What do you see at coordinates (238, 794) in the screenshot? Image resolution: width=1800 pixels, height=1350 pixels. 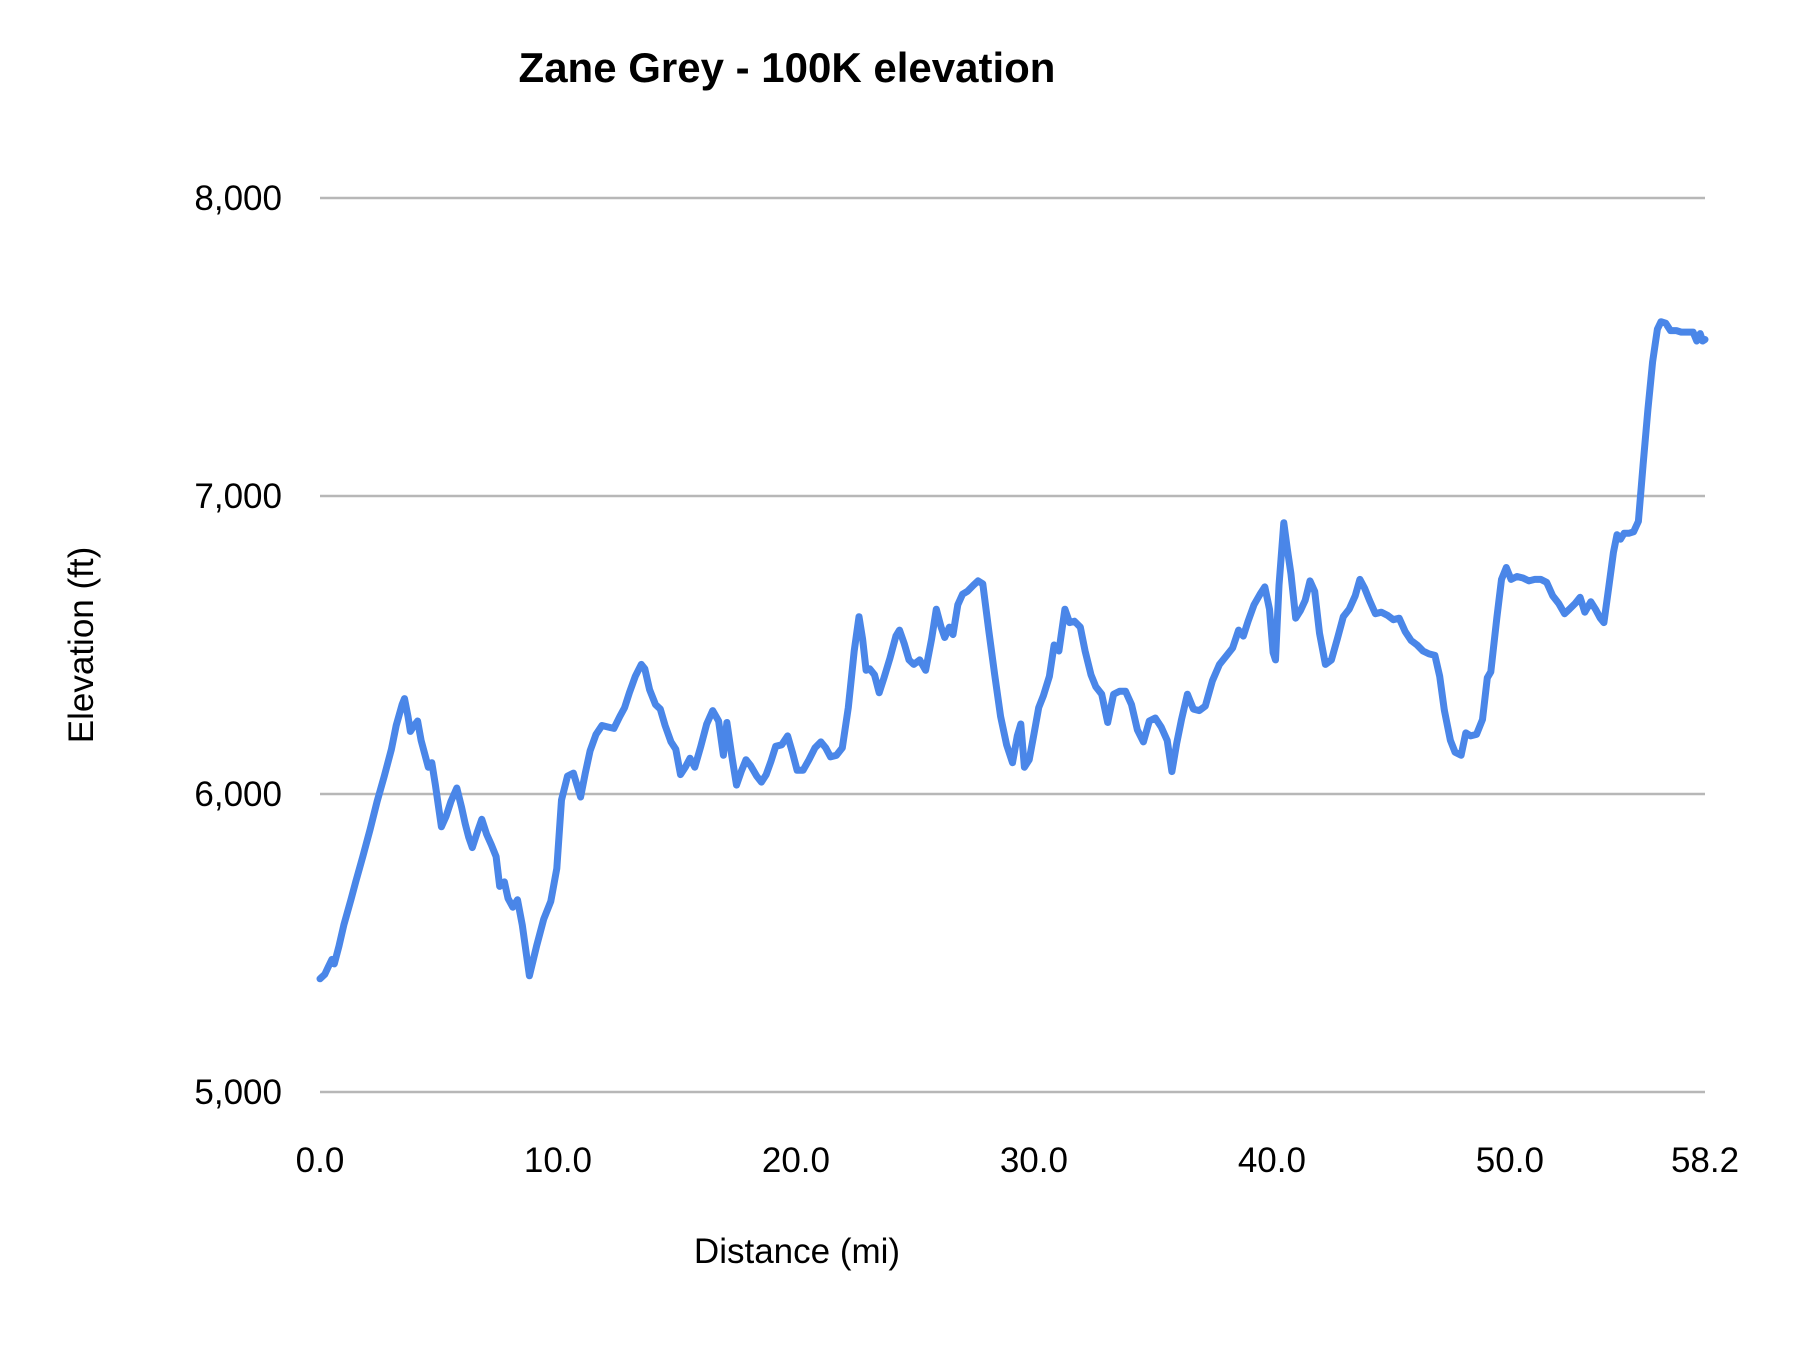 I see `y-tick-label: 6,000` at bounding box center [238, 794].